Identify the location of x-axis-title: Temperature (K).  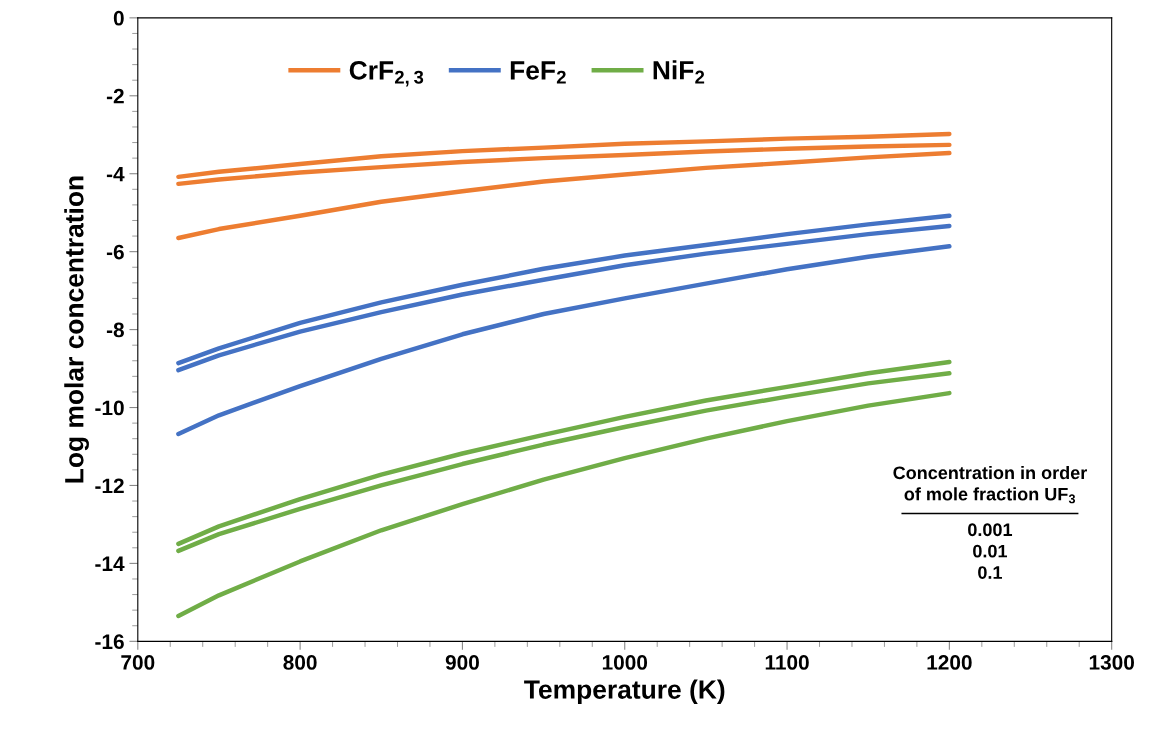
(624, 692).